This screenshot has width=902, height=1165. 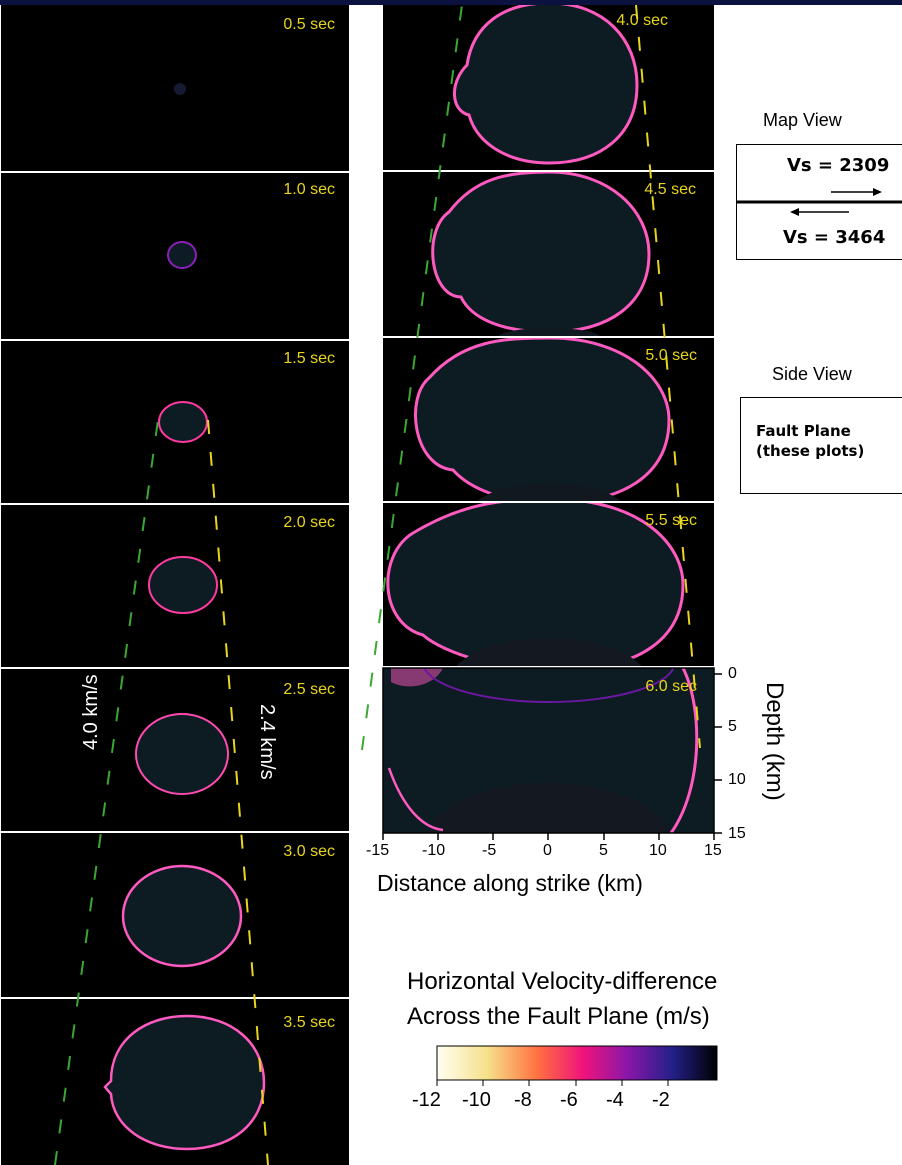 I want to click on snapshot-panel: 4.5 sec, so click(x=548, y=254).